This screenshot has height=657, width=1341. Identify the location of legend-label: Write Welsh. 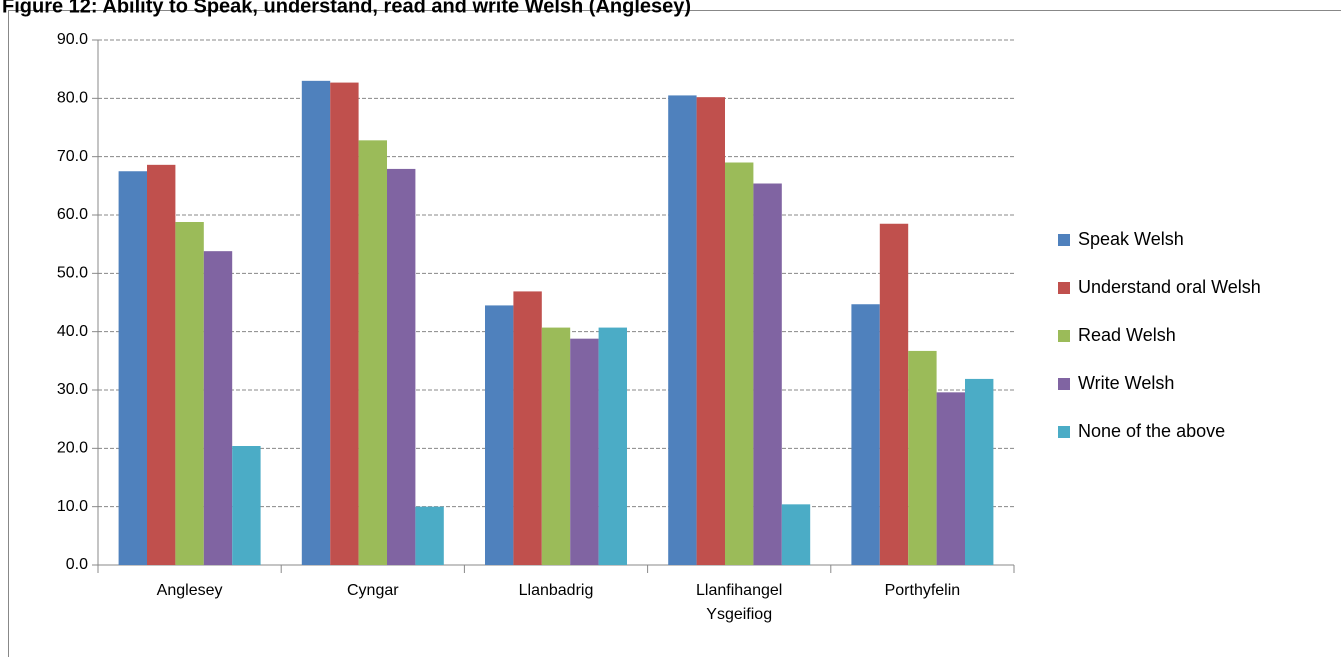
(1126, 383).